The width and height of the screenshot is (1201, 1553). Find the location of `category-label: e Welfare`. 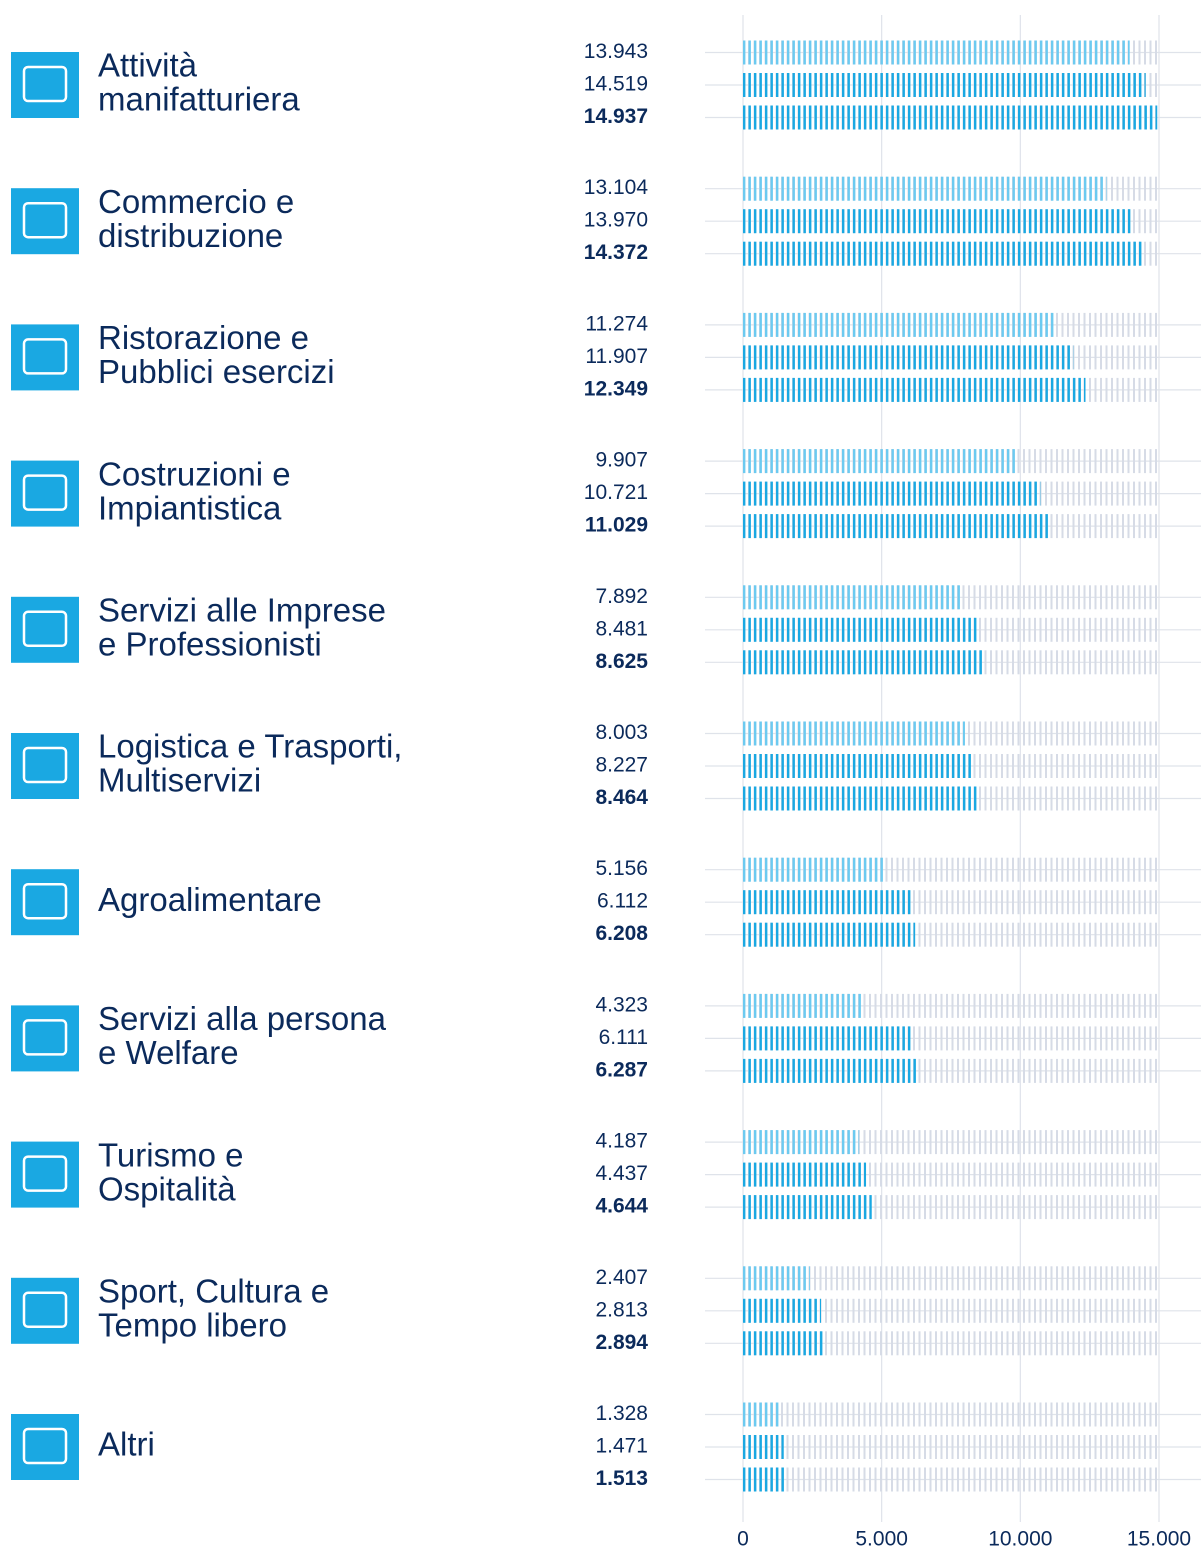

category-label: e Welfare is located at coordinates (168, 1052).